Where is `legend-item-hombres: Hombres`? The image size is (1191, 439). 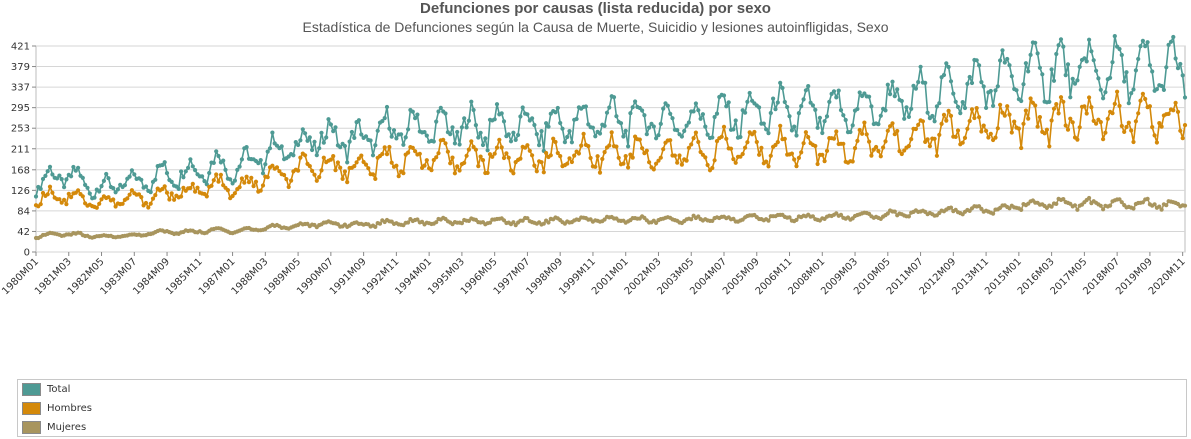 legend-item-hombres: Hombres is located at coordinates (602, 408).